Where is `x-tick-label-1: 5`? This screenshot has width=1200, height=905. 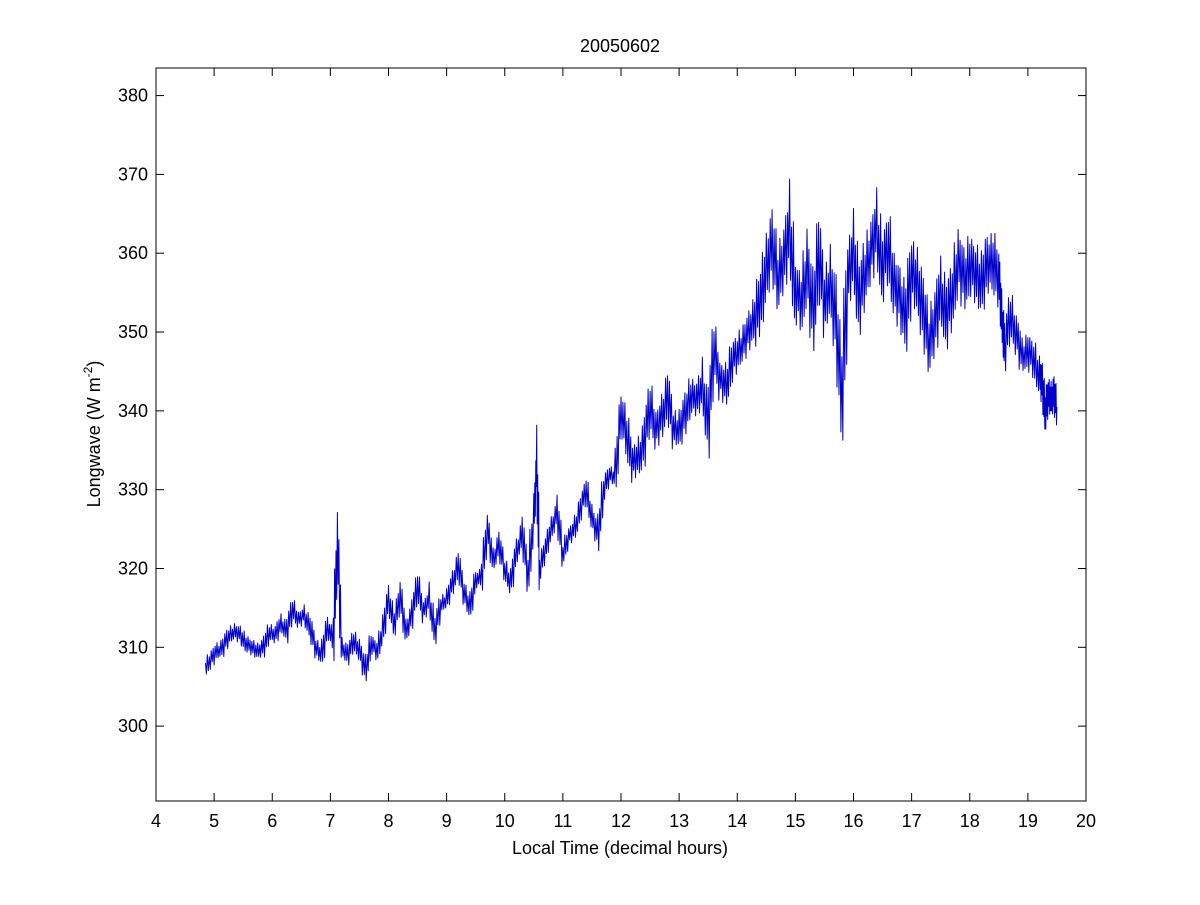 x-tick-label-1: 5 is located at coordinates (214, 821).